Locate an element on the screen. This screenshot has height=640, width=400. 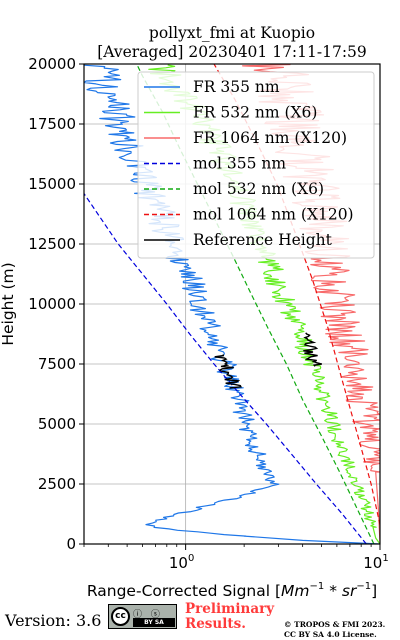
y-tick-label: 0 is located at coordinates (71, 544).